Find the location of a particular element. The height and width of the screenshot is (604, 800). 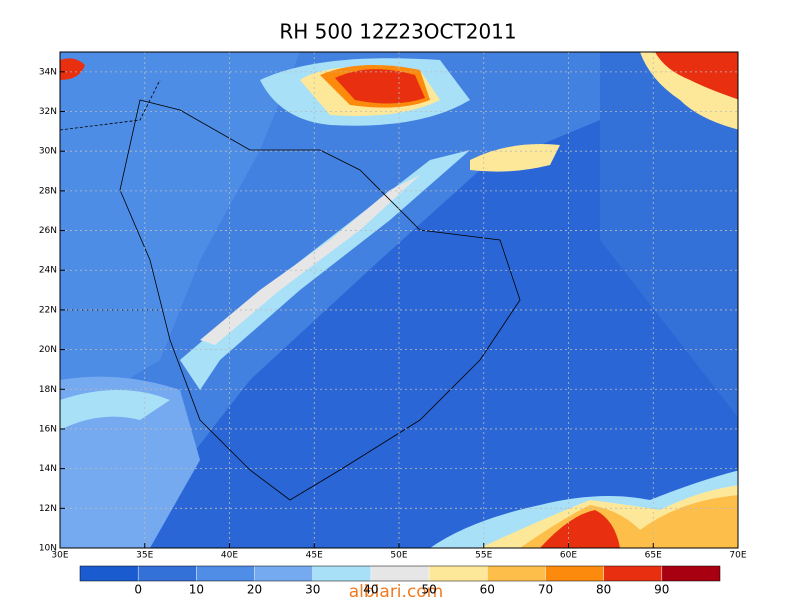

y-tick-label: 28N is located at coordinates (48, 191).